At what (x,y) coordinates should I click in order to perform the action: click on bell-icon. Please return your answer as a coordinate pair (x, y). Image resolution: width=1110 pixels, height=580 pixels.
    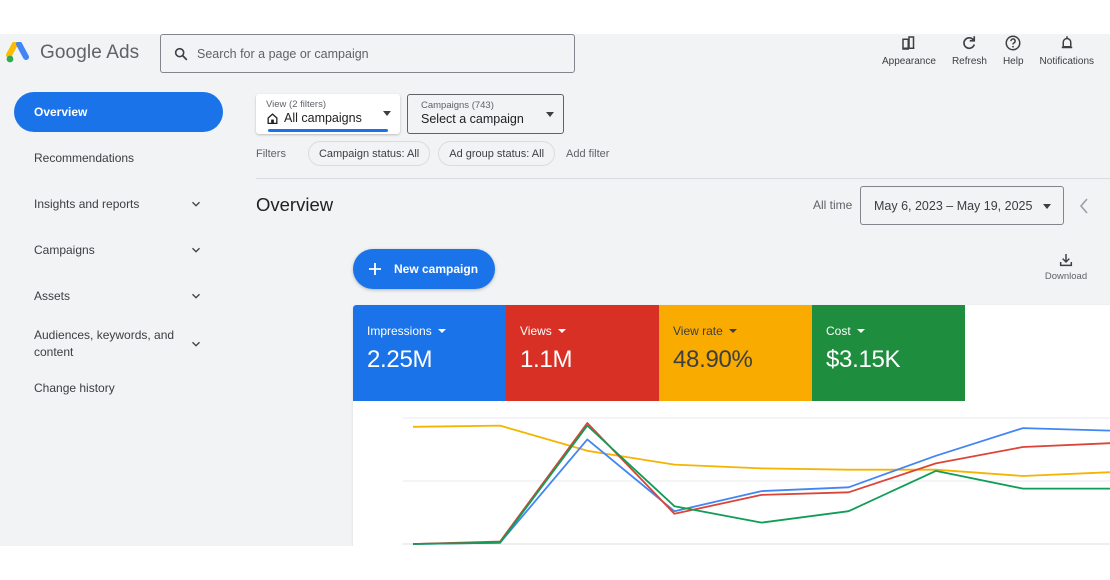
    Looking at the image, I should click on (1067, 42).